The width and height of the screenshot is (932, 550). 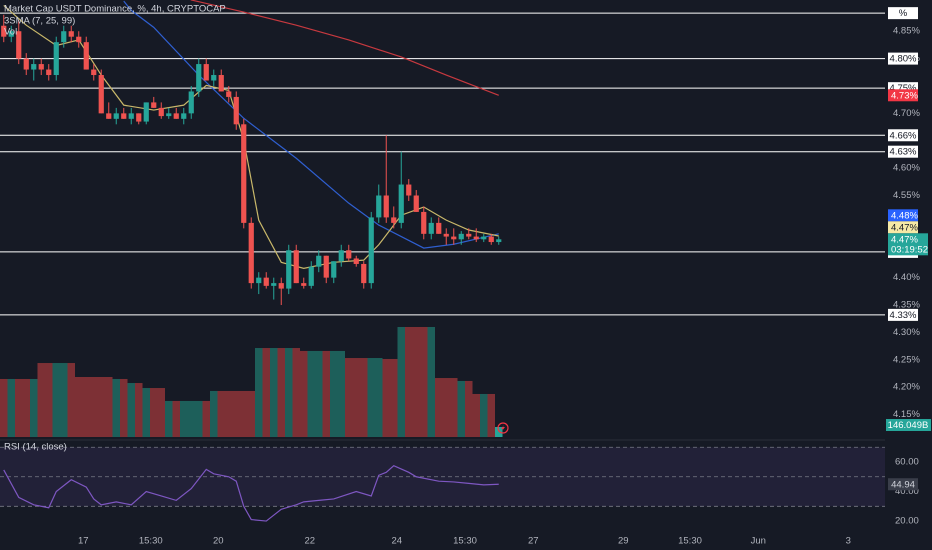 I want to click on x-tick-label: 15:30, so click(x=151, y=541).